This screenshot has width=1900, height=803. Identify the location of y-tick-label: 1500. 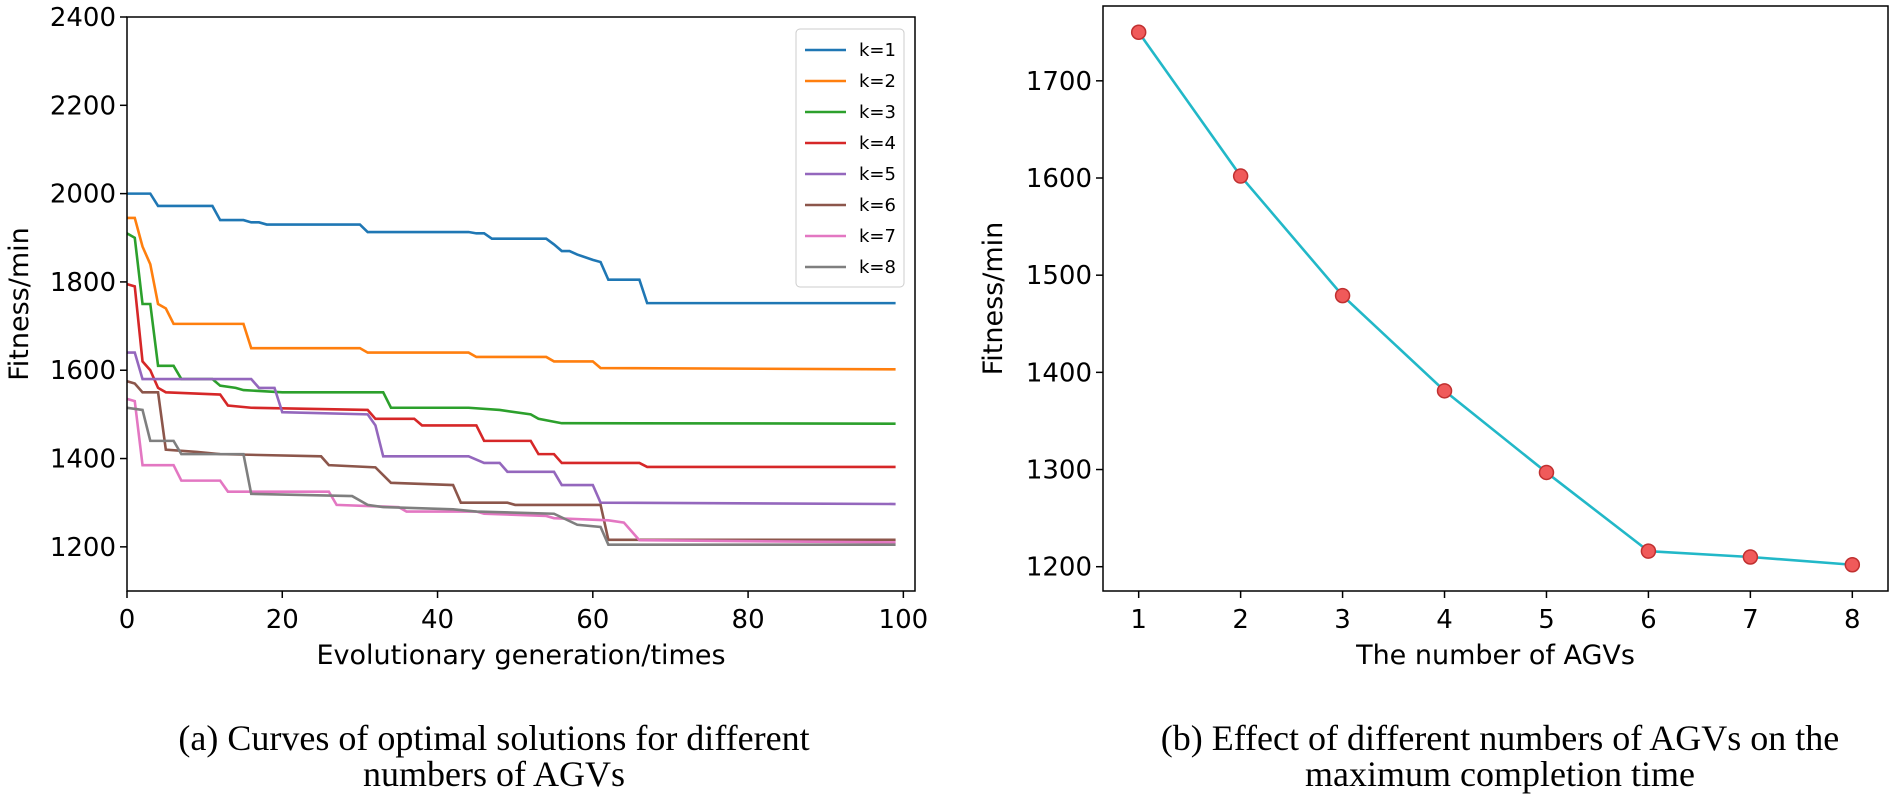
(1059, 276).